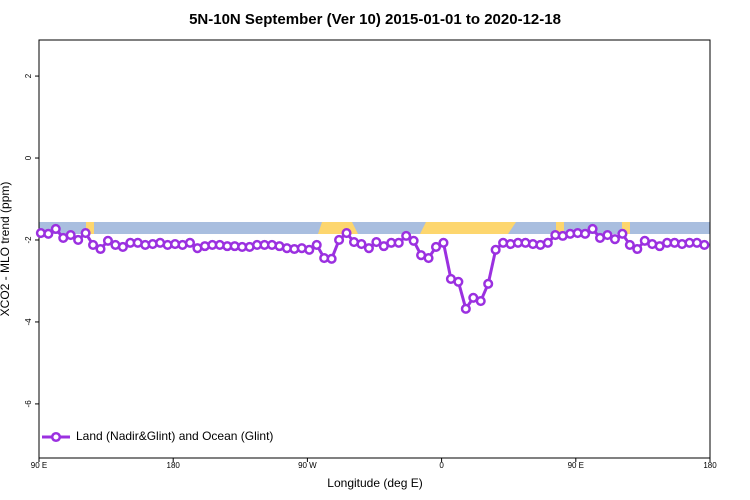 This screenshot has width=750, height=500. What do you see at coordinates (441, 465) in the screenshot?
I see `x-tick-label: 0` at bounding box center [441, 465].